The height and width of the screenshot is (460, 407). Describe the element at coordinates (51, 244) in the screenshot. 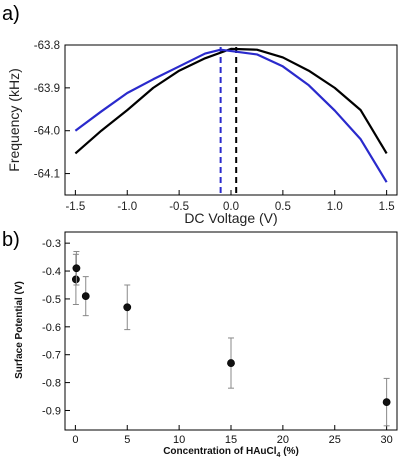

I see `panel-b-y-tick-label: -0.3` at that location.